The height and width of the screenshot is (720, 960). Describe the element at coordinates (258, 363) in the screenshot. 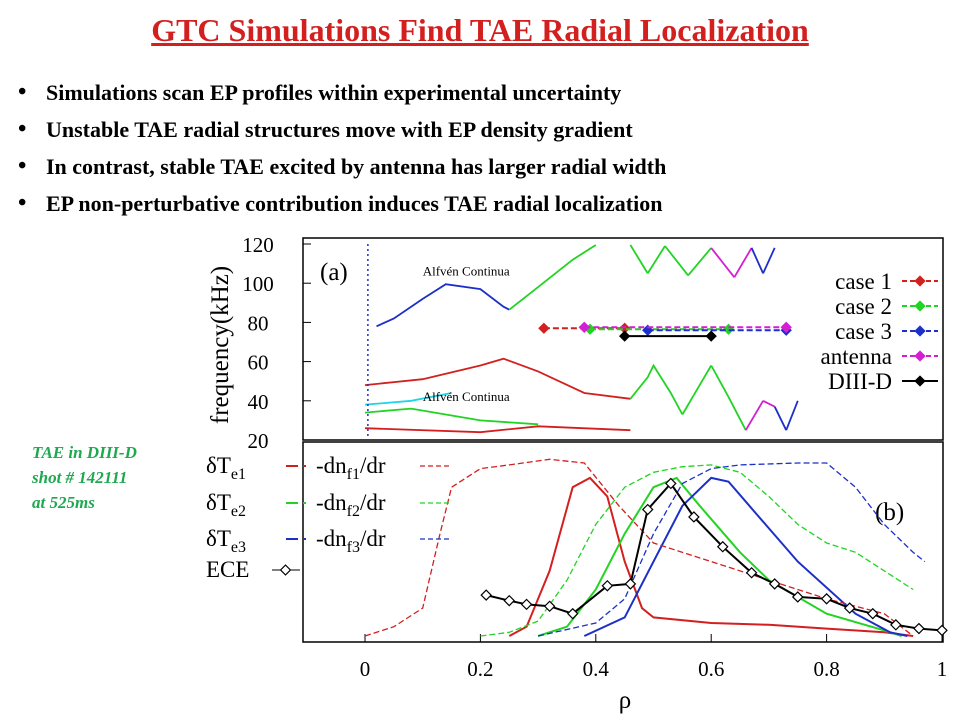

I see `y-tick-label: 60` at that location.